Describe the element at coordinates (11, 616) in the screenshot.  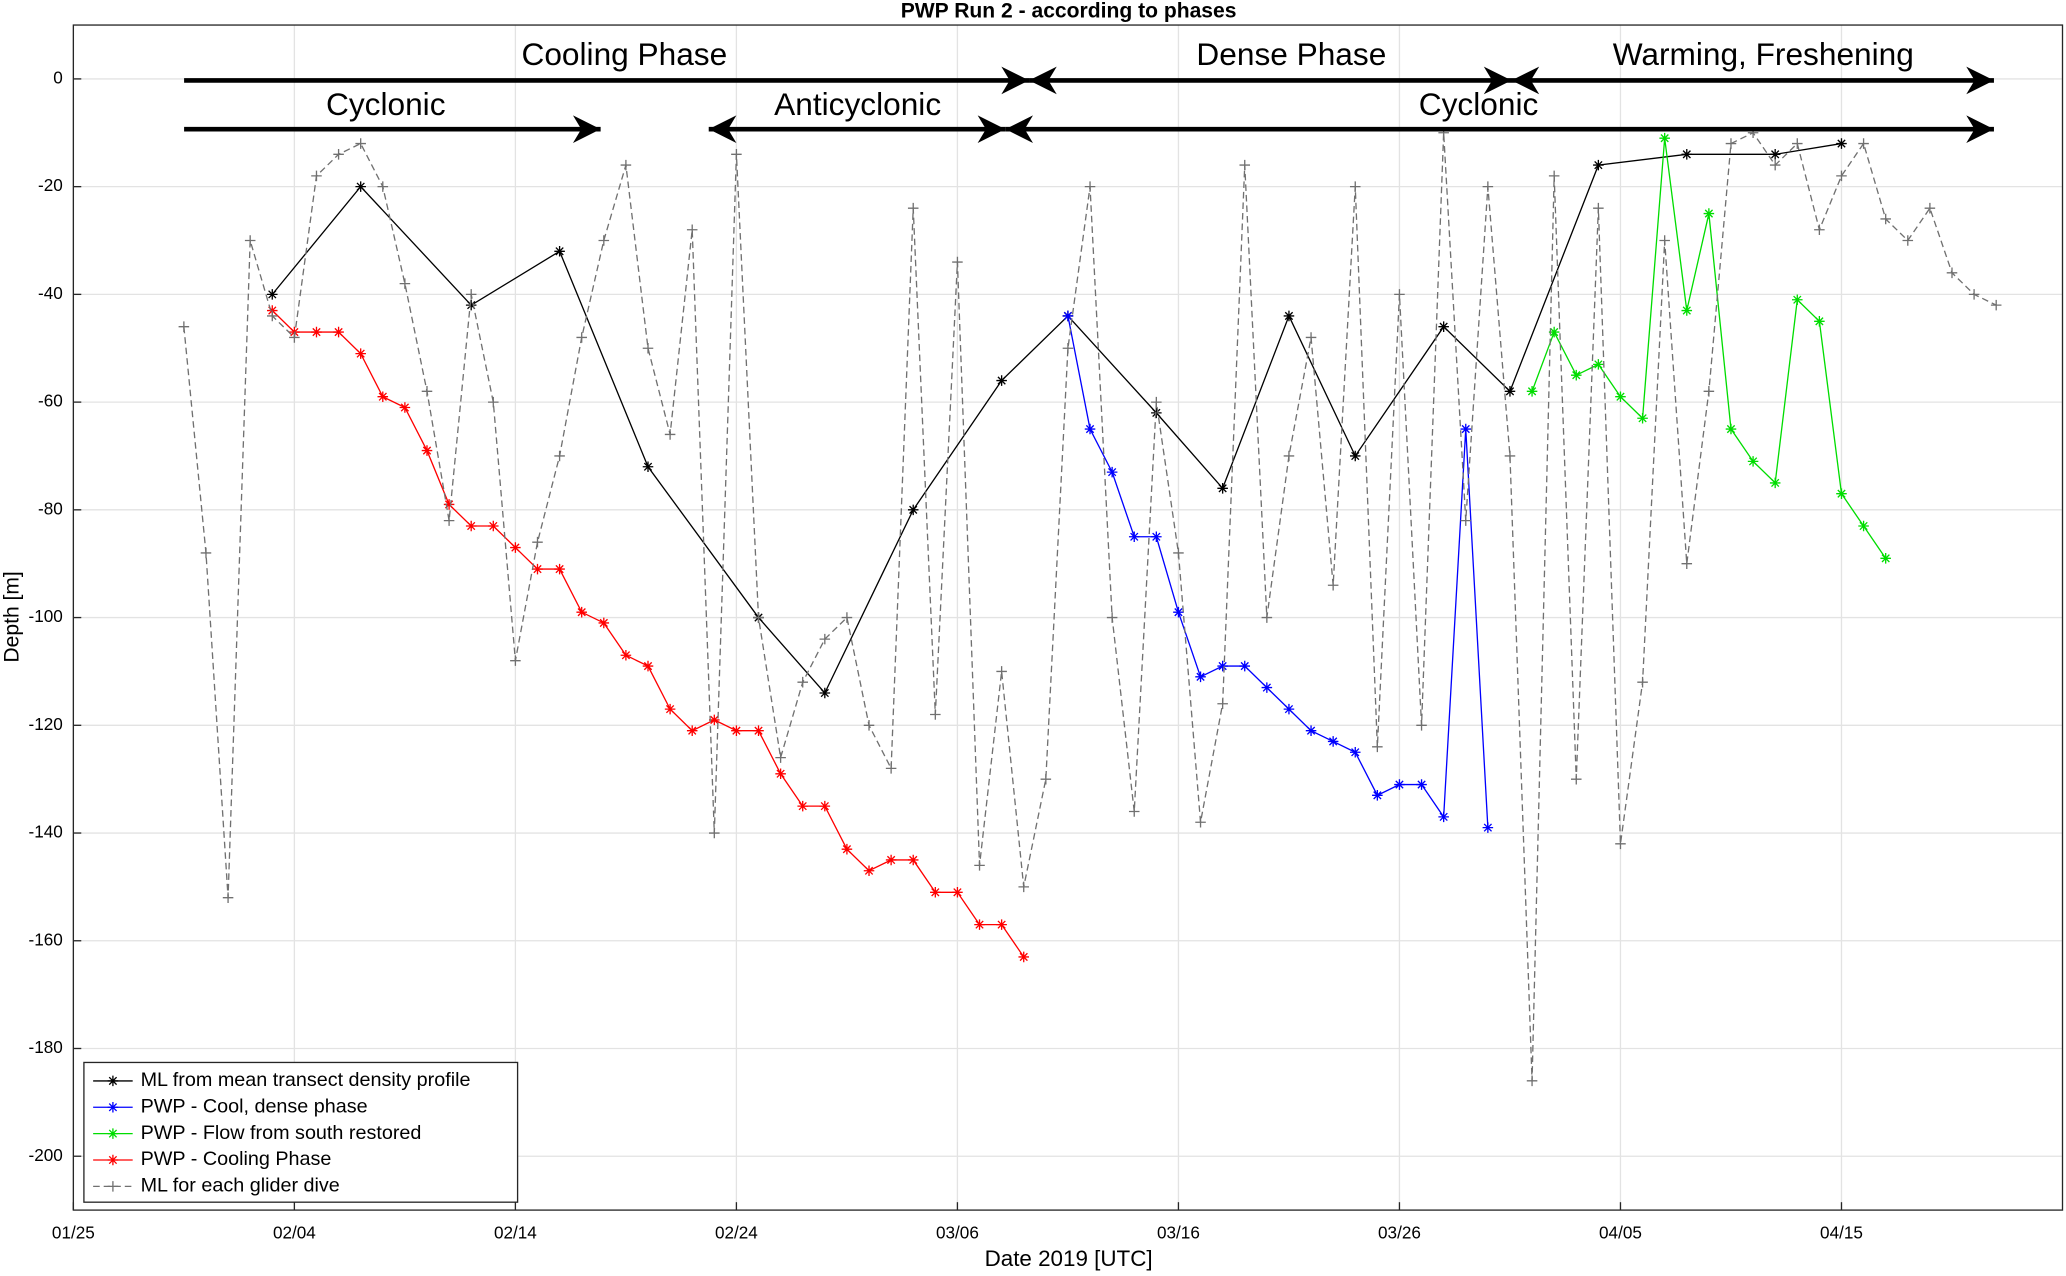
I see `y-axis-label: Depth [m]` at that location.